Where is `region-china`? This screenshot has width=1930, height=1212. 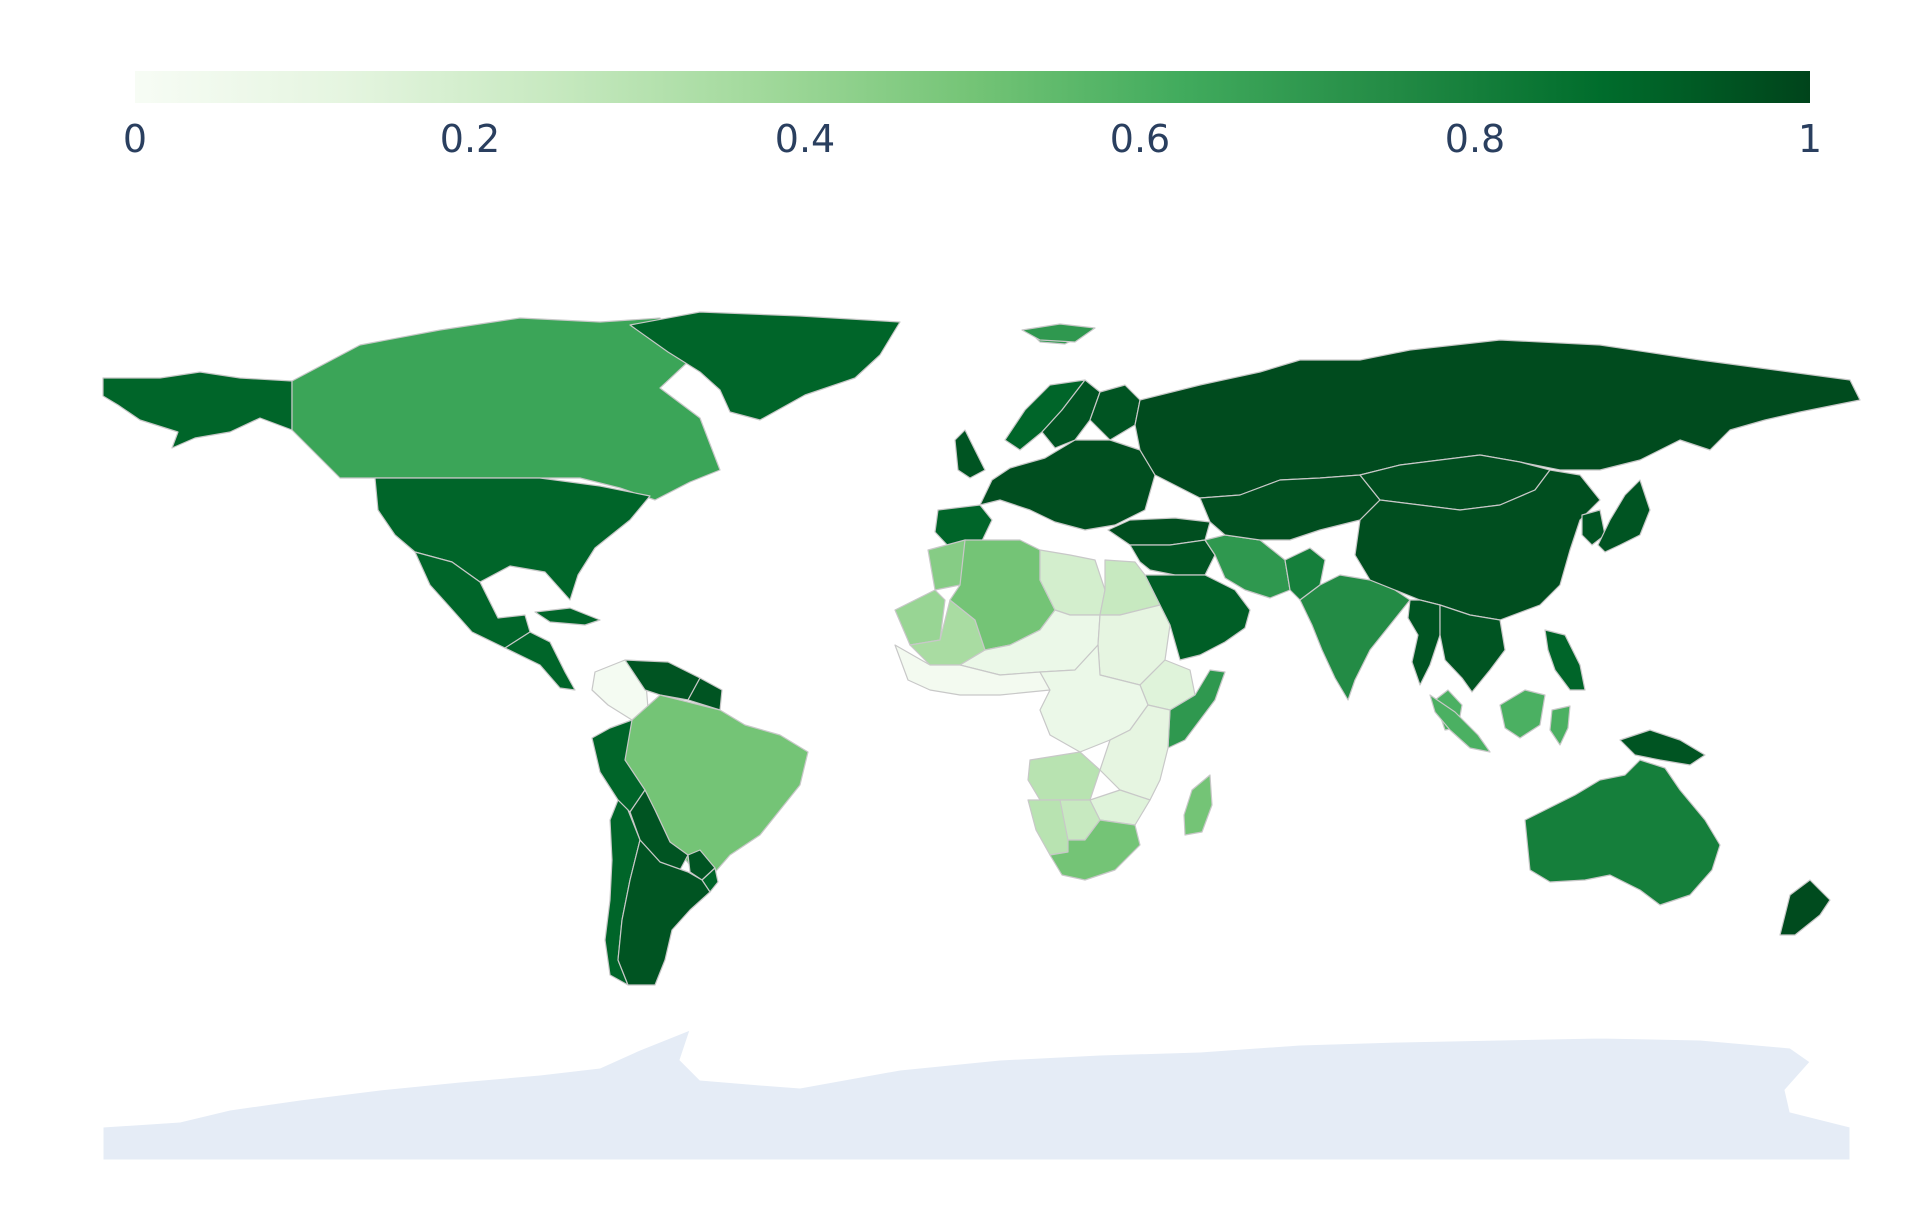 region-china is located at coordinates (1477, 545).